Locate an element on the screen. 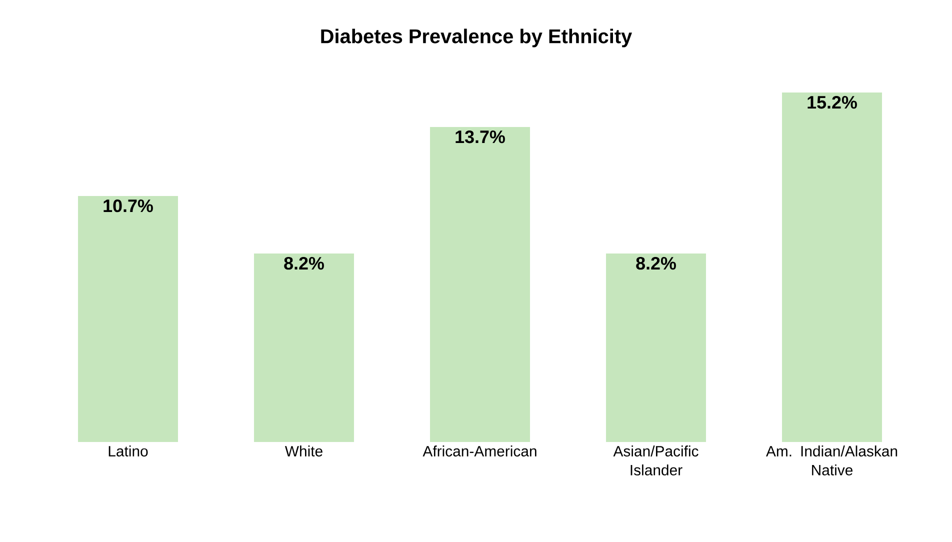 This screenshot has height=542, width=952. data-label: 10.7% is located at coordinates (128, 205).